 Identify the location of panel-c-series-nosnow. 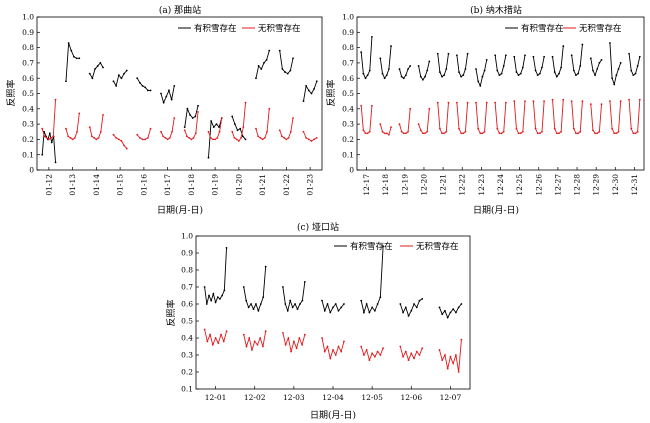
(333, 351).